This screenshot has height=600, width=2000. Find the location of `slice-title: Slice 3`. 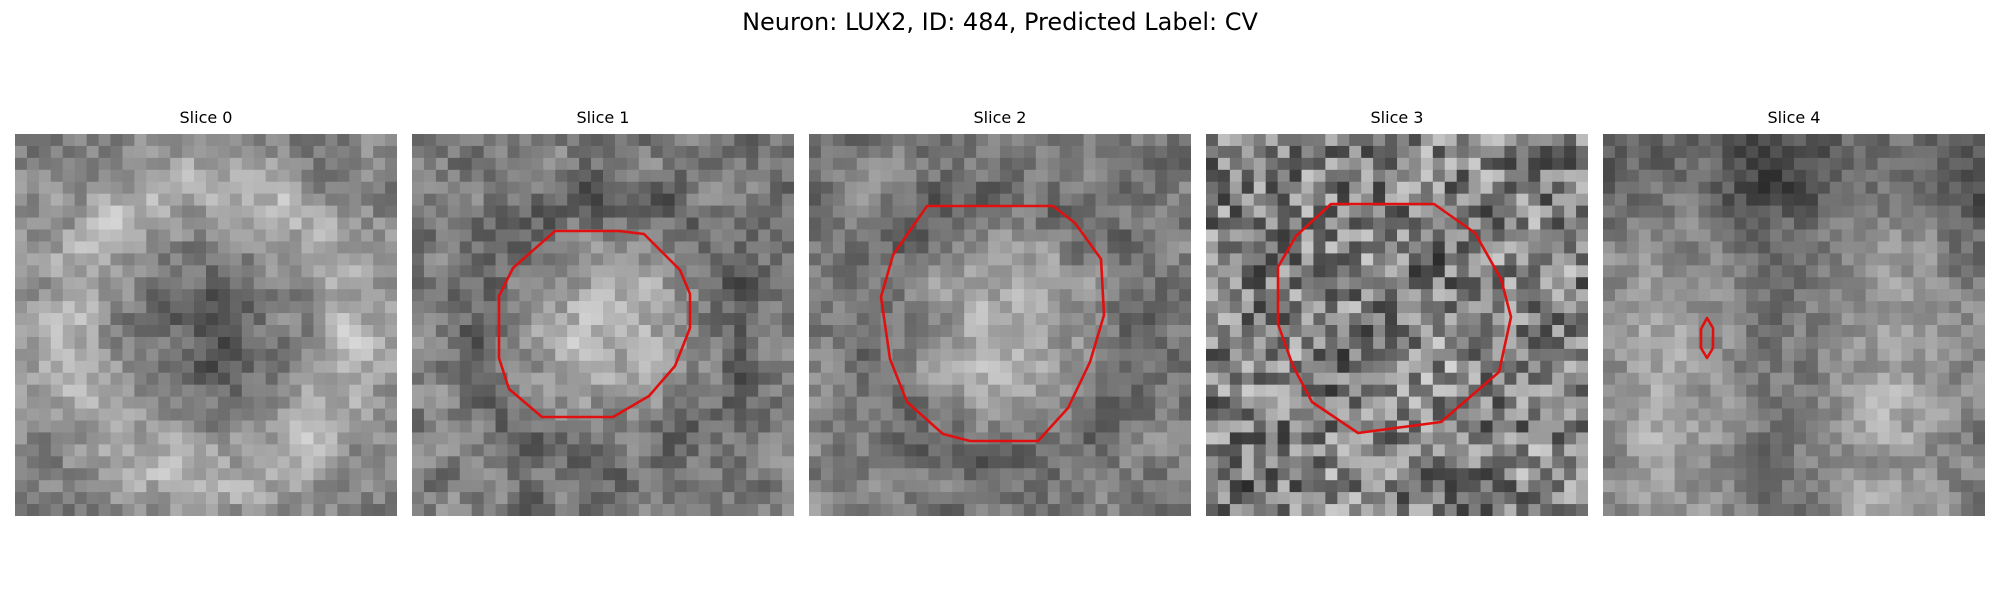

slice-title: Slice 3 is located at coordinates (1397, 117).